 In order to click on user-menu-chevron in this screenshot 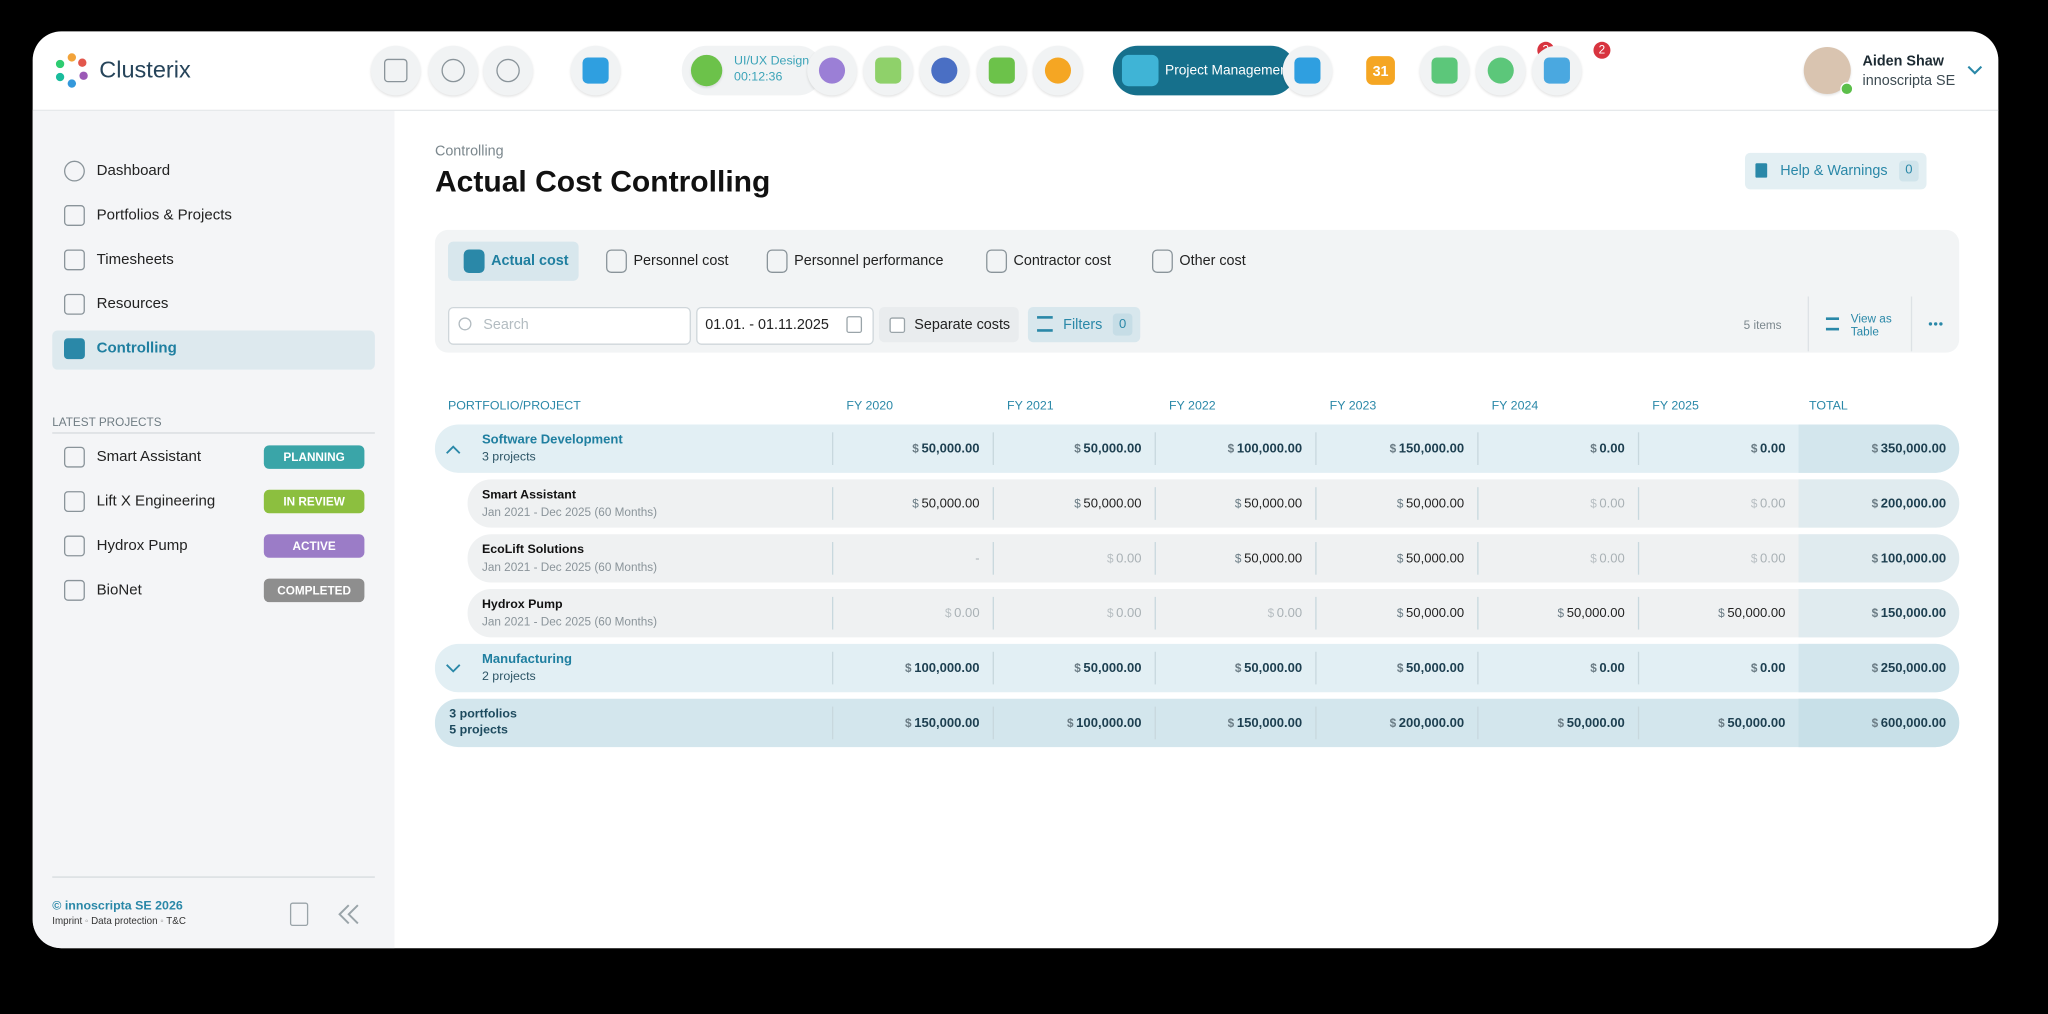, I will do `click(1975, 70)`.